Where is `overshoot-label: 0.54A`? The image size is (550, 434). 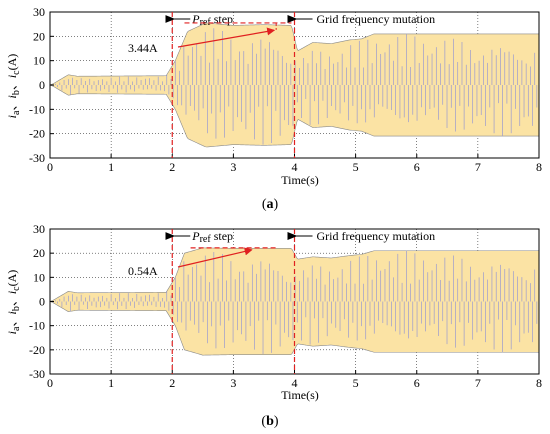
overshoot-label: 0.54A is located at coordinates (143, 271).